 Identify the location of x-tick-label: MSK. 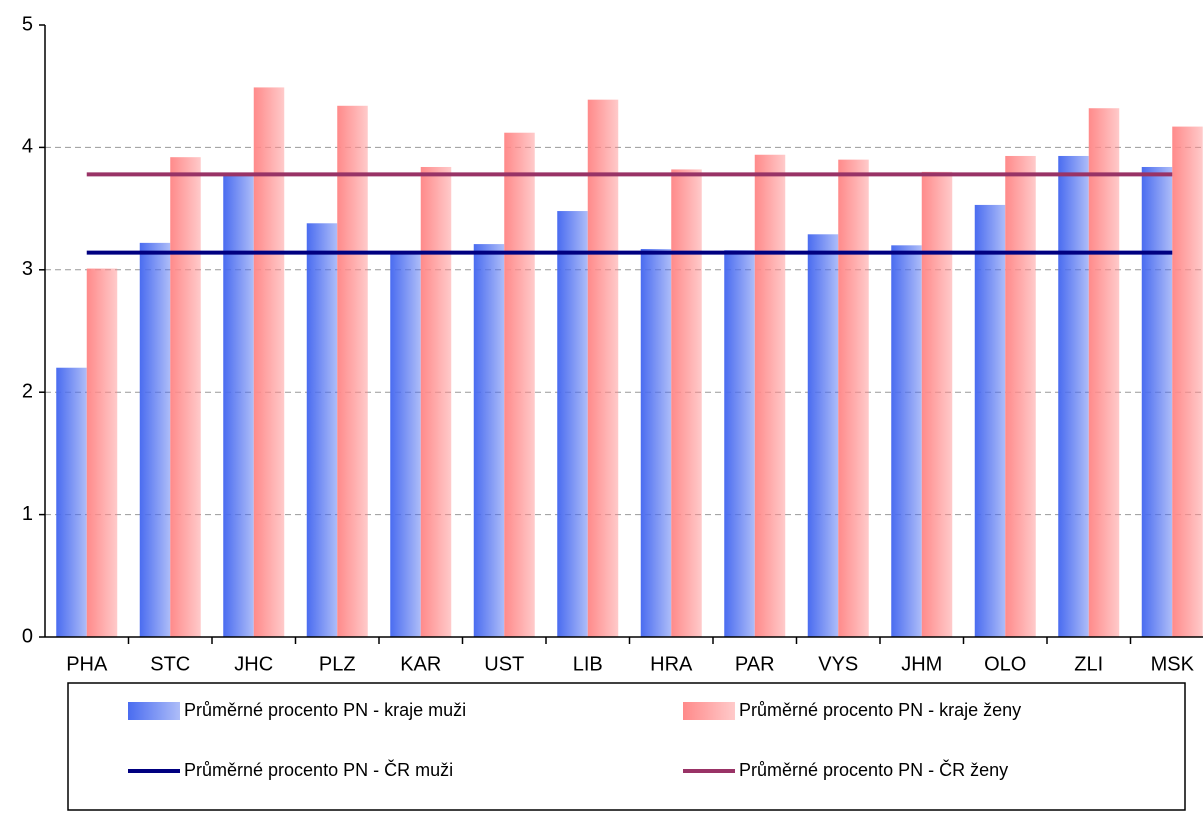
(1173, 664).